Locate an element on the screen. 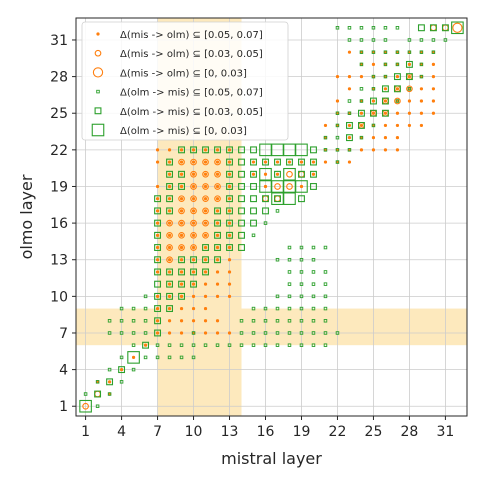 This screenshot has width=487, height=487. y-tick-label: 1 is located at coordinates (63, 407).